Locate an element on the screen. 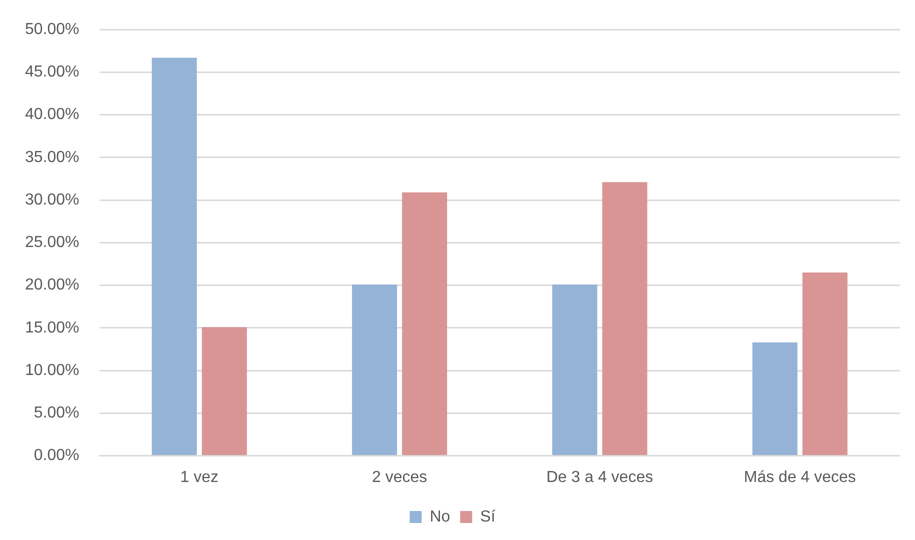 The width and height of the screenshot is (915, 540). y-tick-label: 0.00% is located at coordinates (57, 455).